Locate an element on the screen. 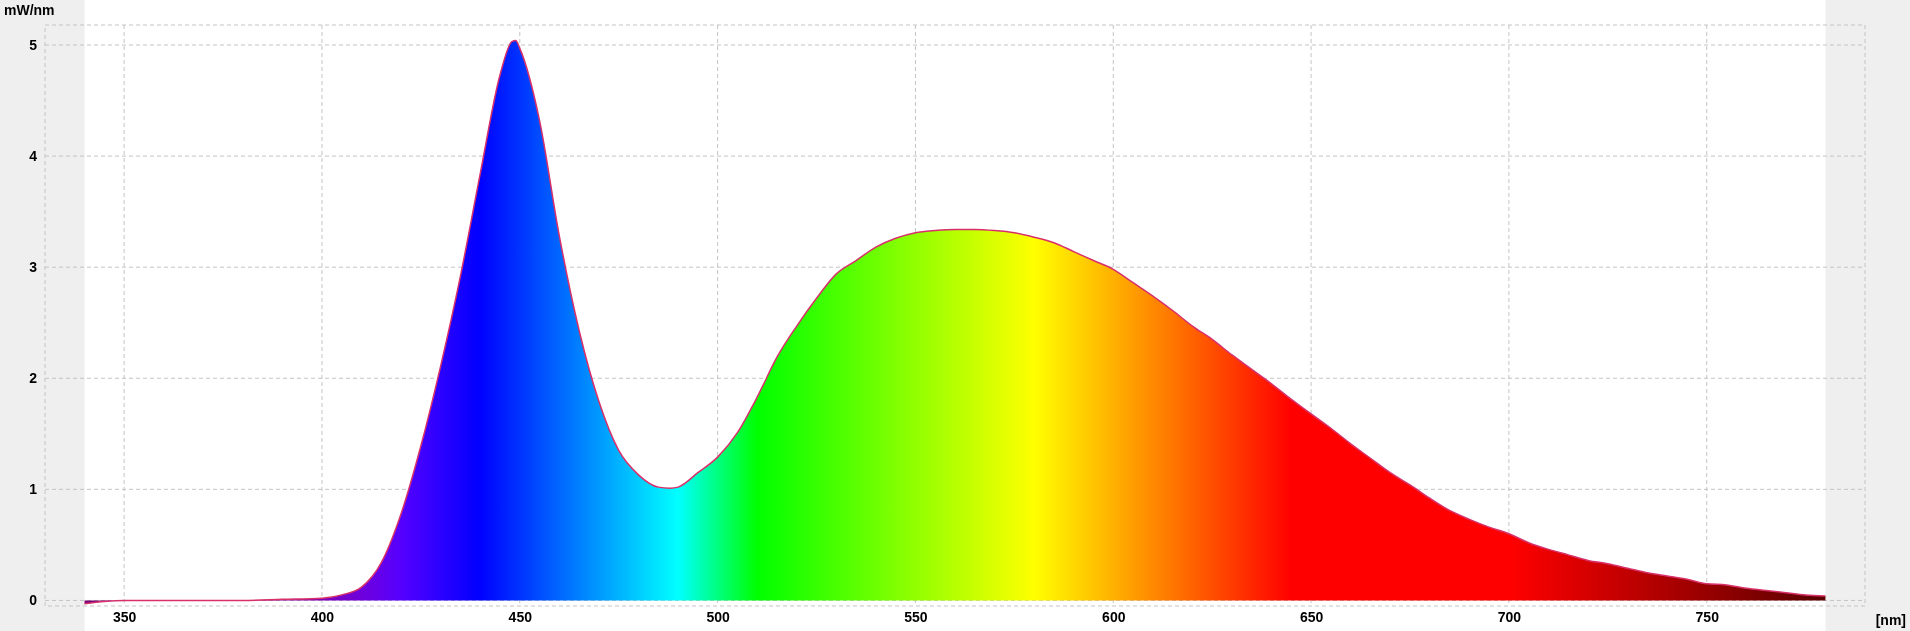 This screenshot has height=631, width=1910. x-tick-label: 650 is located at coordinates (1311, 616).